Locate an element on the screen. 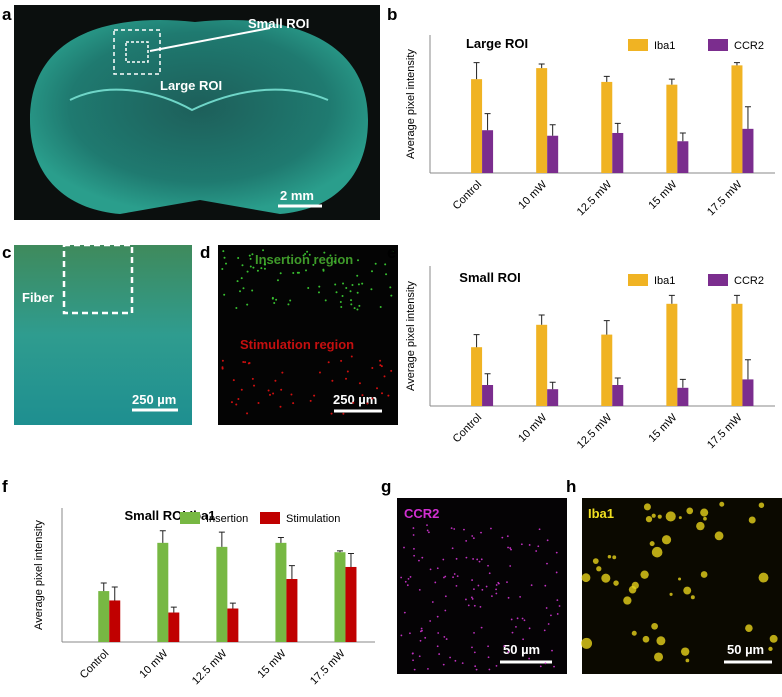  x-tick-label: 10 mW is located at coordinates (533, 195).